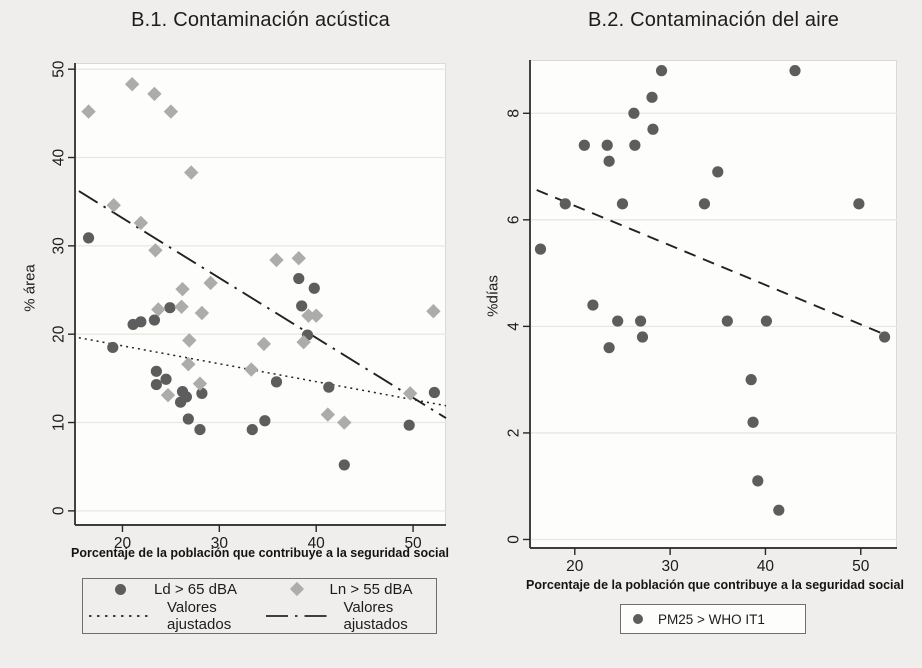 Image resolution: width=922 pixels, height=668 pixels. I want to click on legend-air: PM25 > WHO IT1, so click(713, 619).